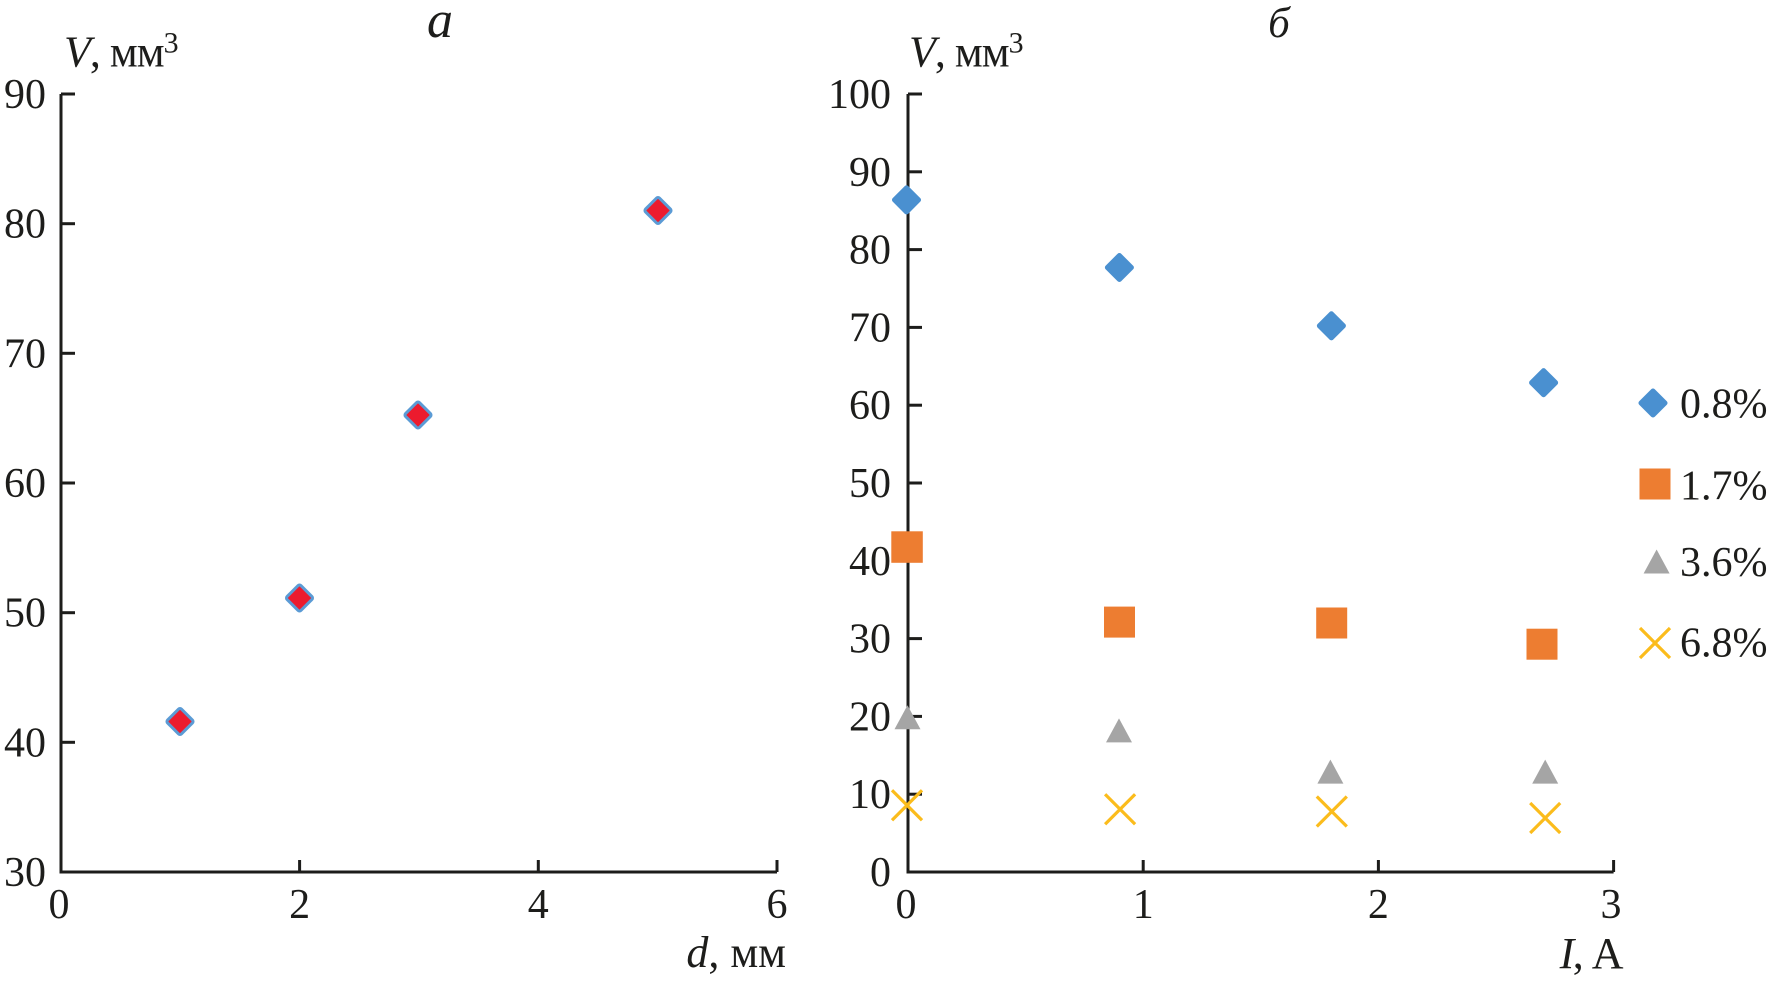  I want to click on svg-text: I, А, so click(1591, 953).